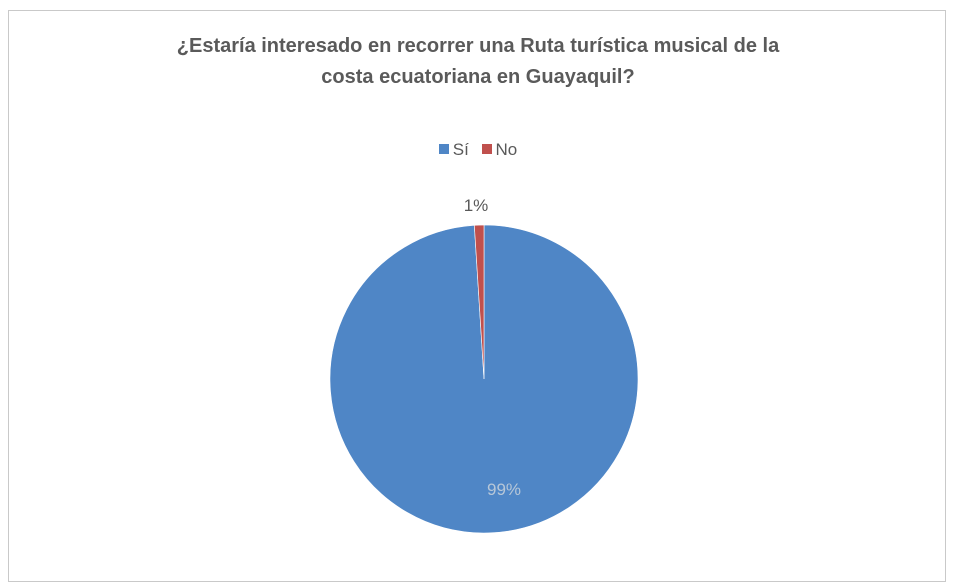 Image resolution: width=955 pixels, height=584 pixels. What do you see at coordinates (479, 302) in the screenshot?
I see `pie-slice-no` at bounding box center [479, 302].